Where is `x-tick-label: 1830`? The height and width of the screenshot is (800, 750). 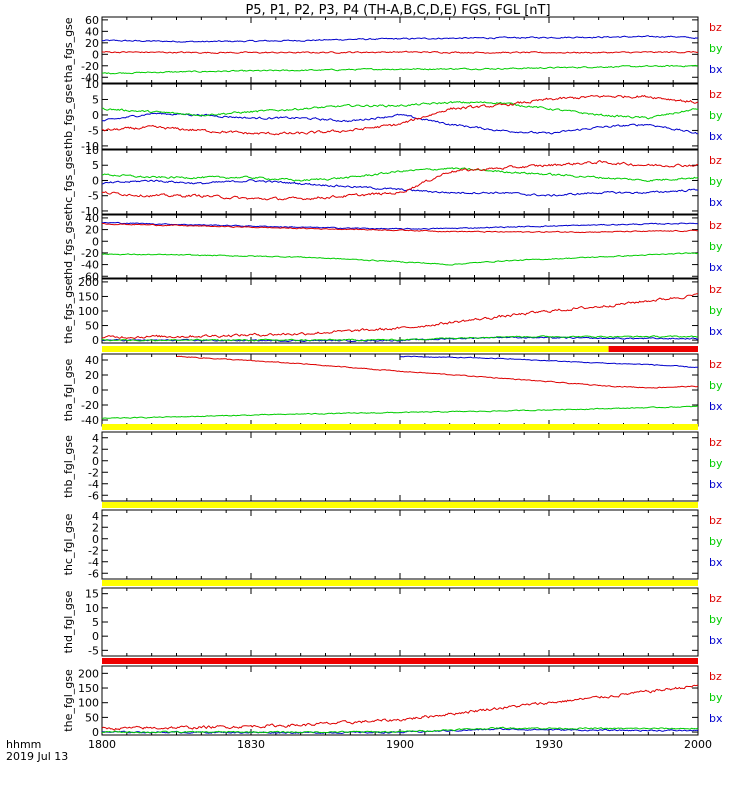 x-tick-label: 1830 is located at coordinates (251, 744).